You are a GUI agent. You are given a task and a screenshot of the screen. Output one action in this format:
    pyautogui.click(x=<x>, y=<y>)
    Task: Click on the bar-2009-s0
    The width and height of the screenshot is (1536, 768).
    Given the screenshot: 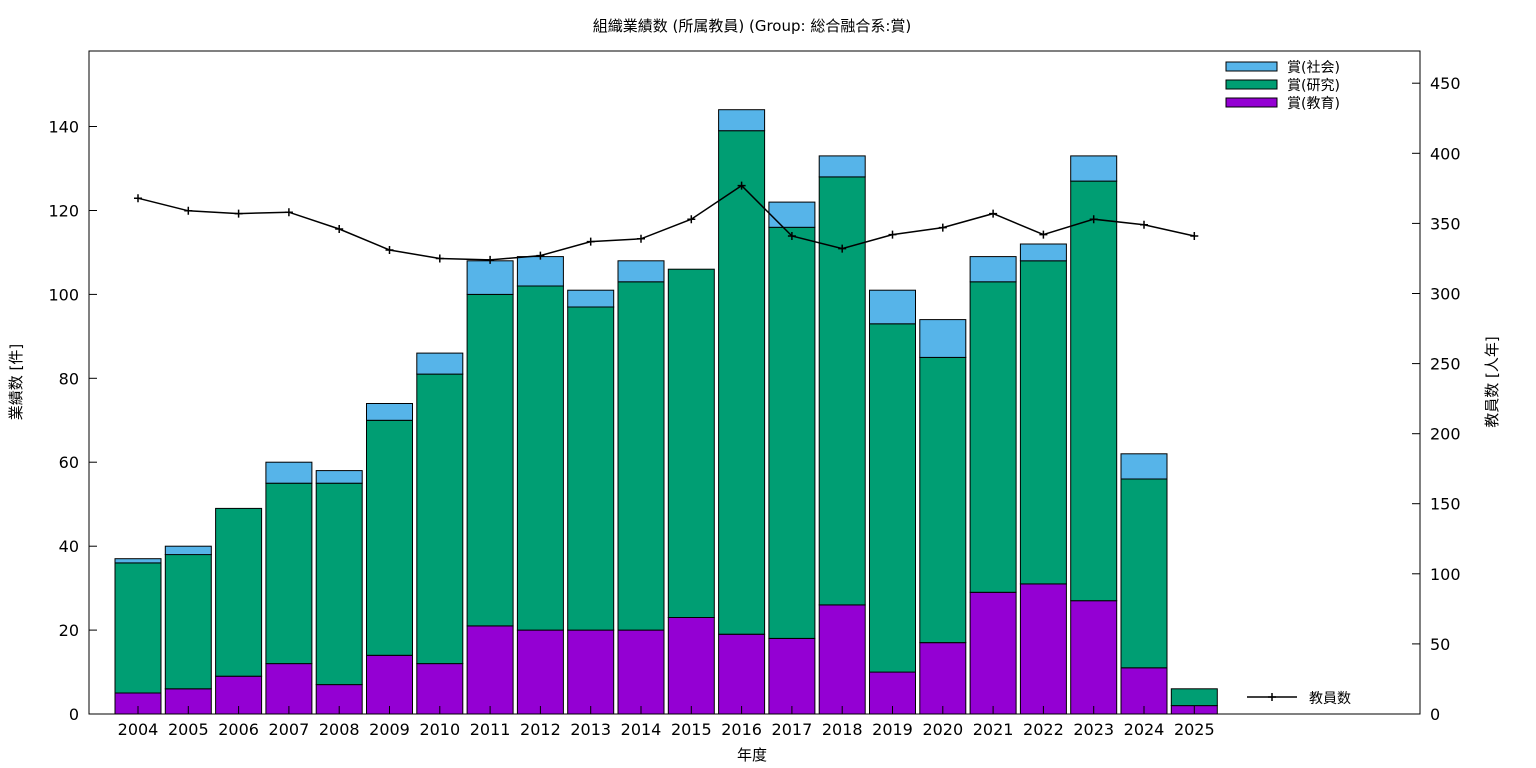 What is the action you would take?
    pyautogui.click(x=389, y=684)
    